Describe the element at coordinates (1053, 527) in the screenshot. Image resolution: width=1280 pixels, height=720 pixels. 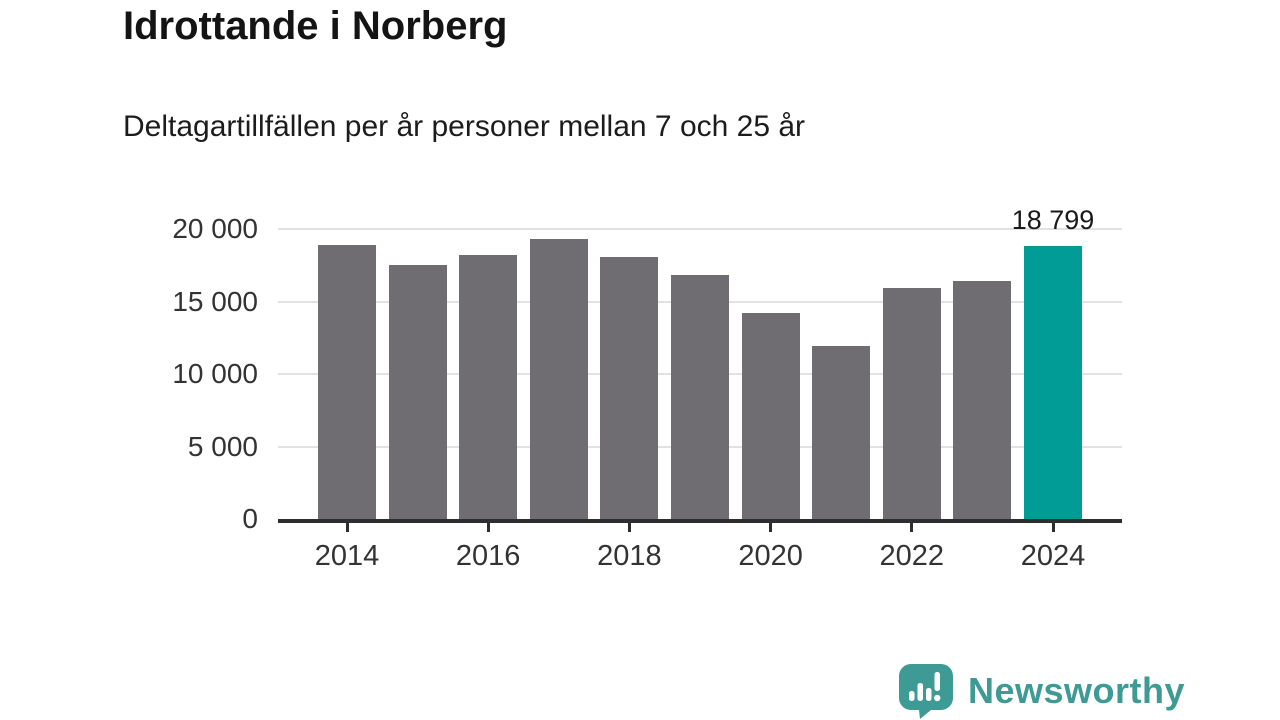
I see `x-axis-tick-2024` at that location.